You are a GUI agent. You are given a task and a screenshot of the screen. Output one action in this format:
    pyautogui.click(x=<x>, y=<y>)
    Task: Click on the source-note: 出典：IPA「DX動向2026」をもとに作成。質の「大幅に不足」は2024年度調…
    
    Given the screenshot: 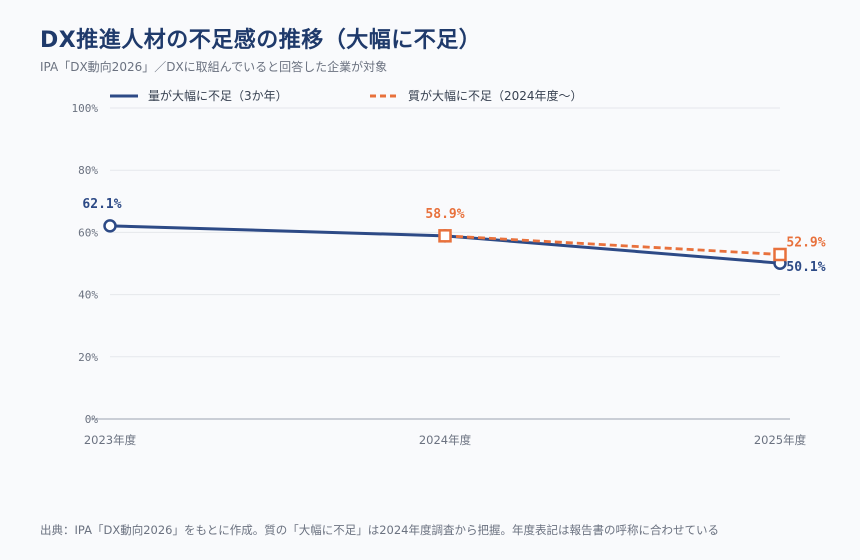 What is the action you would take?
    pyautogui.click(x=379, y=530)
    